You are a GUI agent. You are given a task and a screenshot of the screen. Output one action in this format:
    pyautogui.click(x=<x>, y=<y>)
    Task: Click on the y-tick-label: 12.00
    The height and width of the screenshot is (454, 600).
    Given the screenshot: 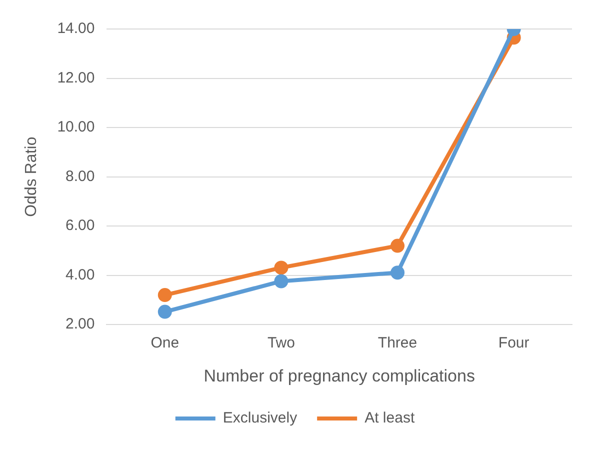 What is the action you would take?
    pyautogui.click(x=76, y=77)
    